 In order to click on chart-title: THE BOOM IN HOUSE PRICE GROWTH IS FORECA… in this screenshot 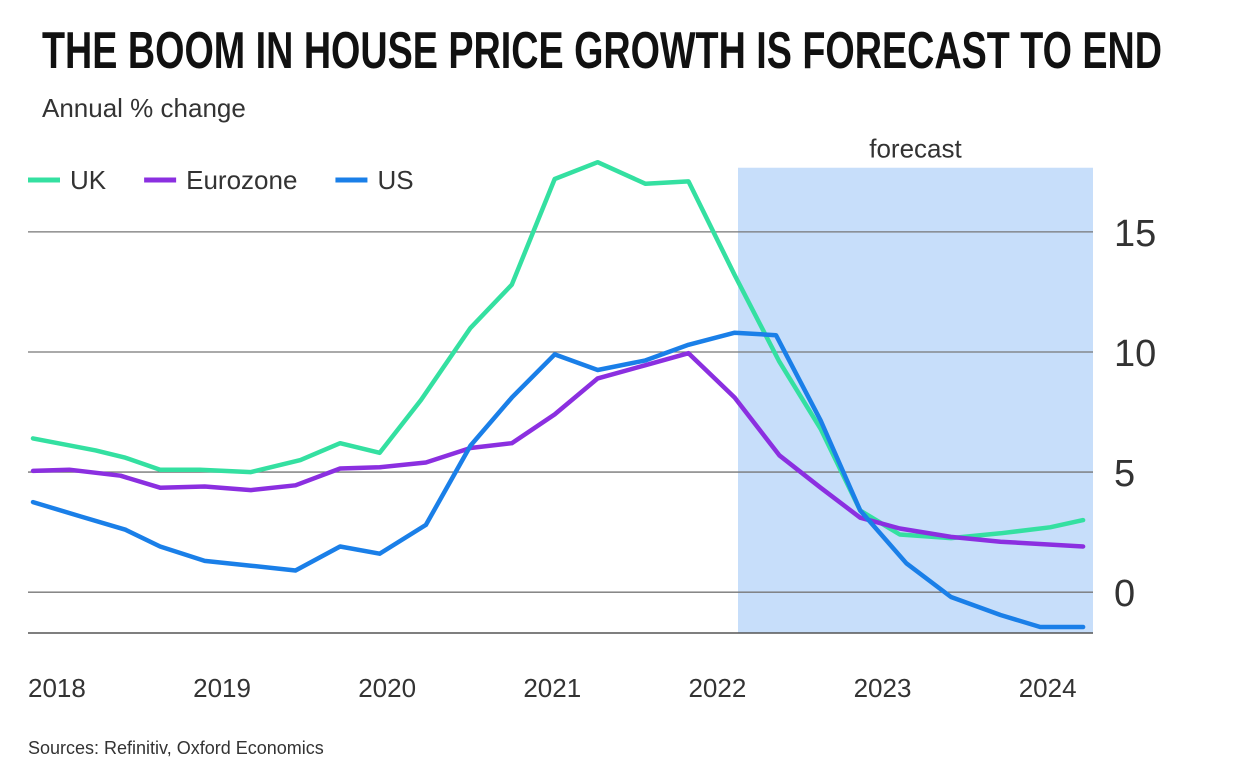, I will do `click(602, 51)`.